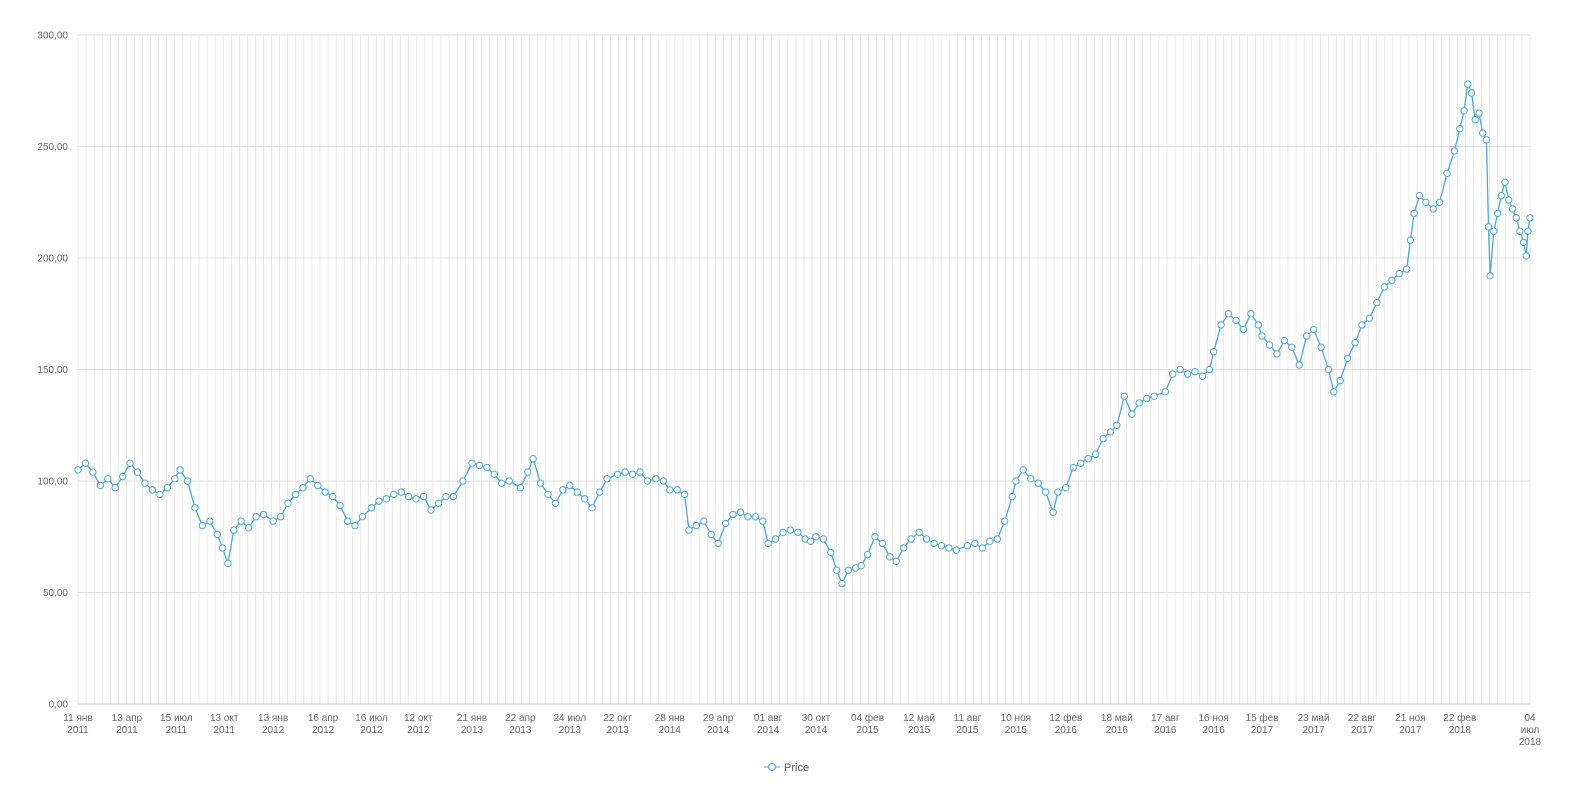 The height and width of the screenshot is (793, 1596). I want to click on x-tick-label: 16 апр 2012, so click(323, 724).